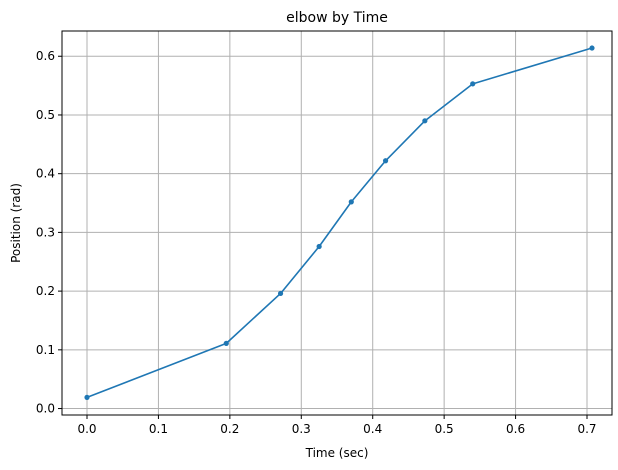 The height and width of the screenshot is (470, 618). I want to click on y-tick-label: 0.4, so click(45, 174).